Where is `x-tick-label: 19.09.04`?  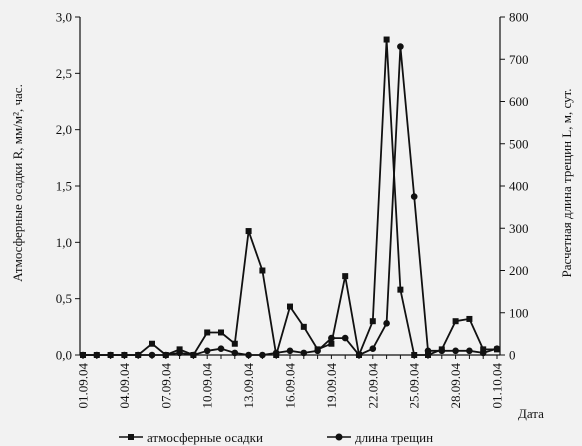
x-tick-label: 19.09.04 is located at coordinates (331, 386).